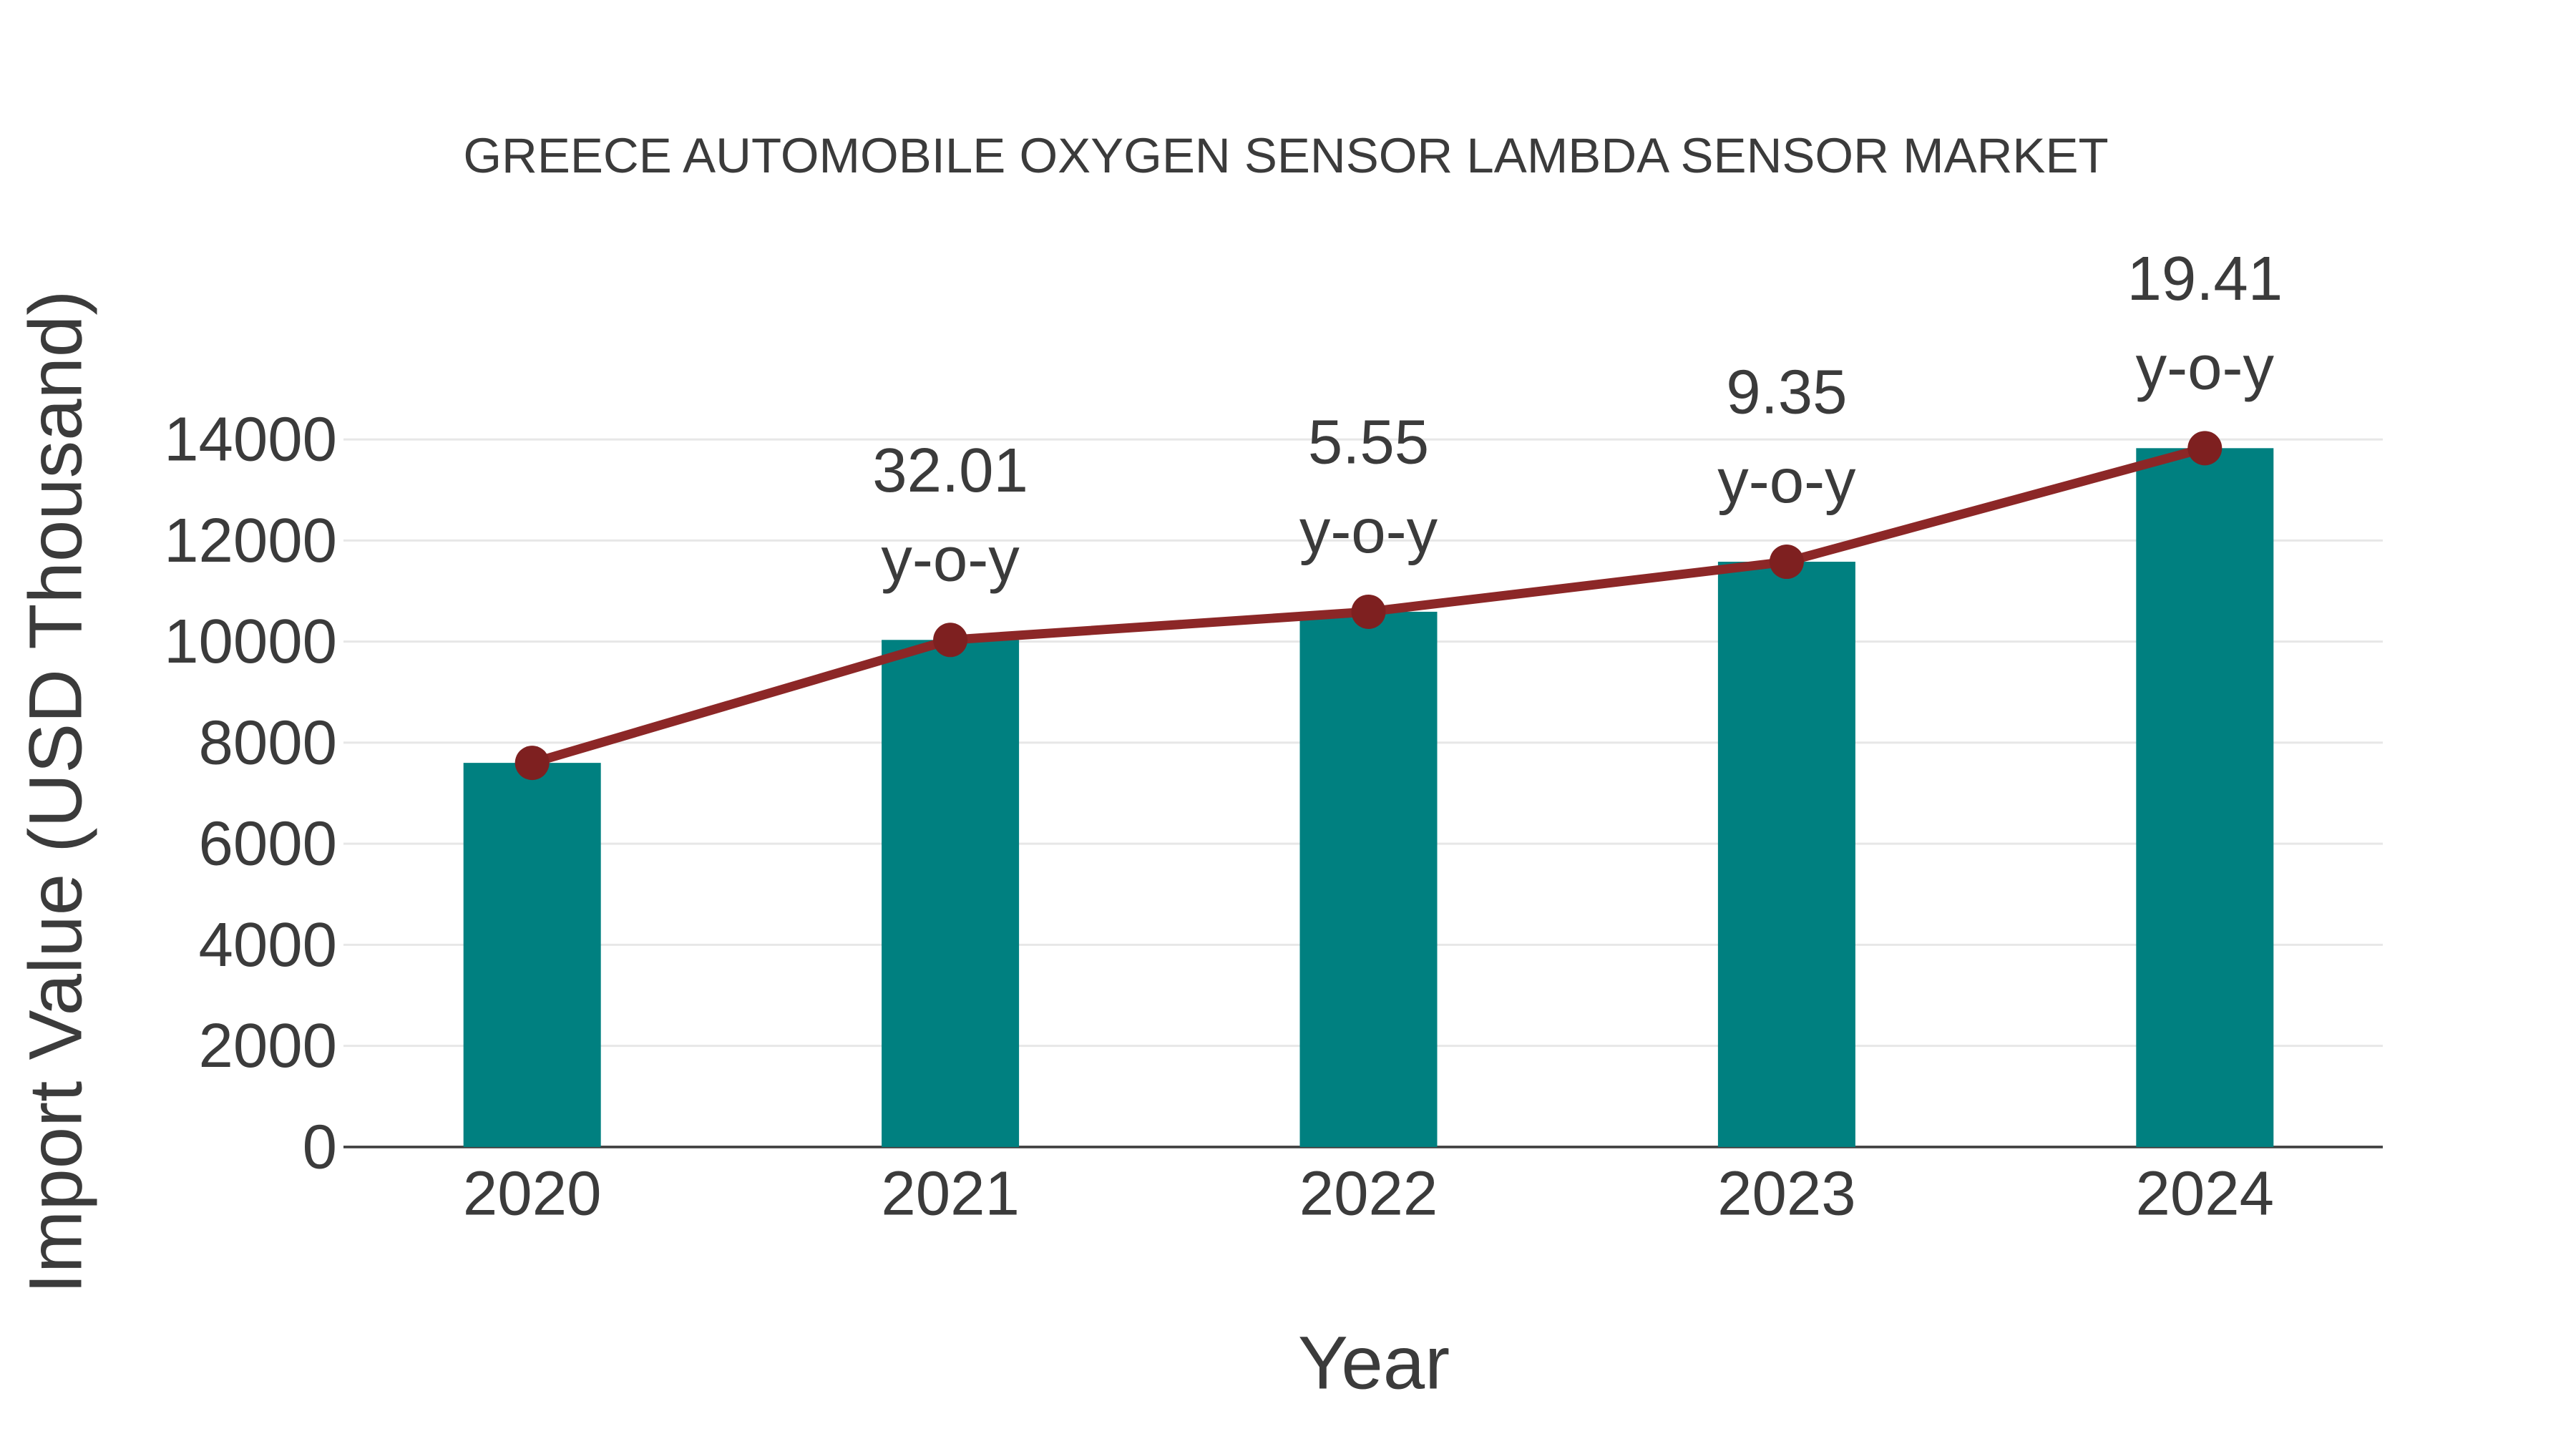 This screenshot has height=1449, width=2576. I want to click on yoy-label-2021: y-o-y, so click(950, 559).